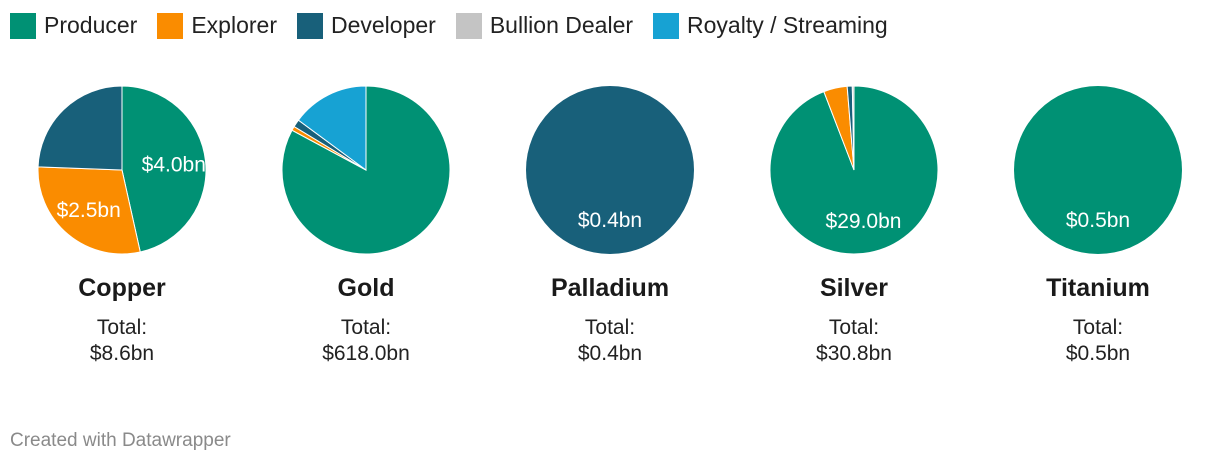  Describe the element at coordinates (122, 353) in the screenshot. I see `total-value-copper: $8.6bn` at that location.